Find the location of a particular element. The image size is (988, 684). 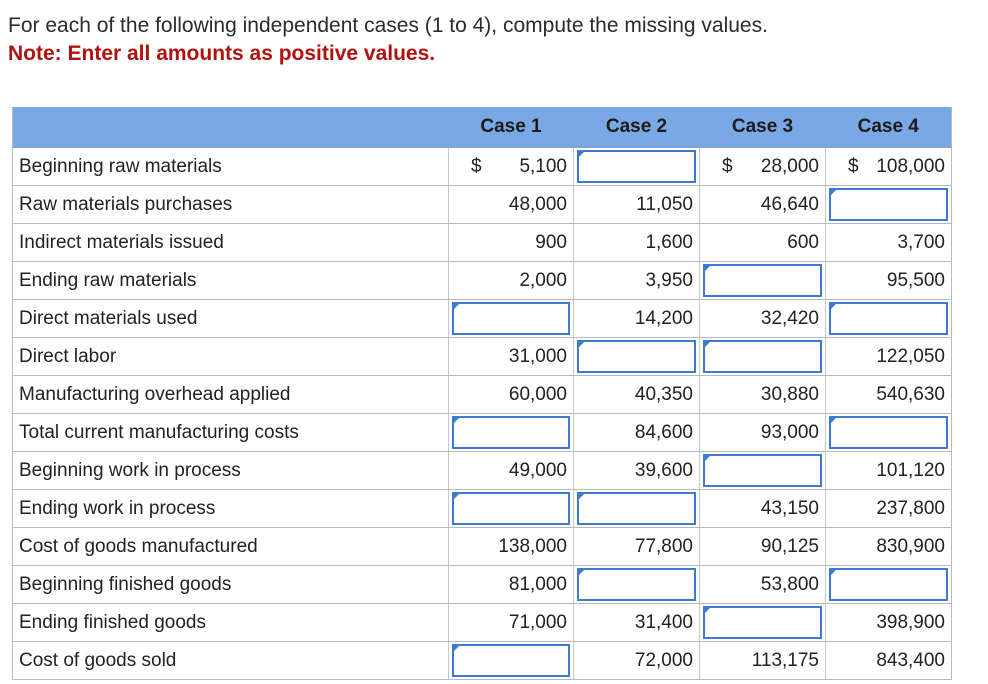

value-cell-case-2: 3,950 is located at coordinates (636, 280).